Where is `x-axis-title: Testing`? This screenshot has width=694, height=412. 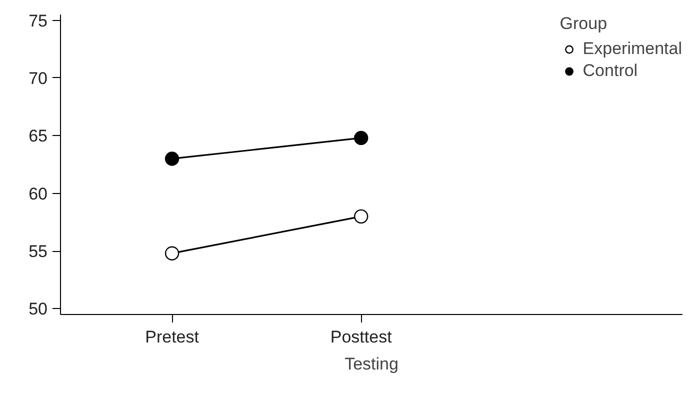
x-axis-title: Testing is located at coordinates (371, 364).